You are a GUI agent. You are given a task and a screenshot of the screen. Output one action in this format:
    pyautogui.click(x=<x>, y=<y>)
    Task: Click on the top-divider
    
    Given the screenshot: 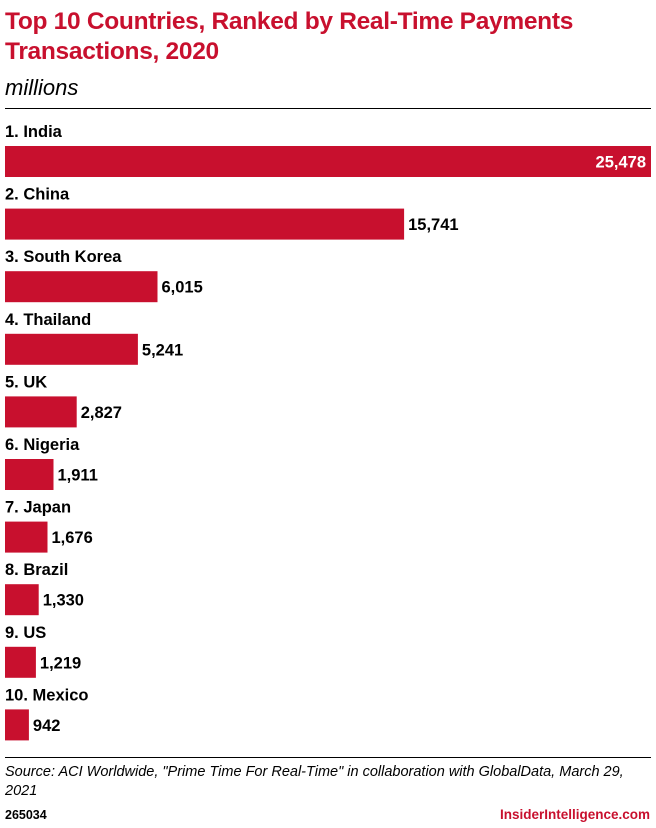 What is the action you would take?
    pyautogui.click(x=328, y=108)
    